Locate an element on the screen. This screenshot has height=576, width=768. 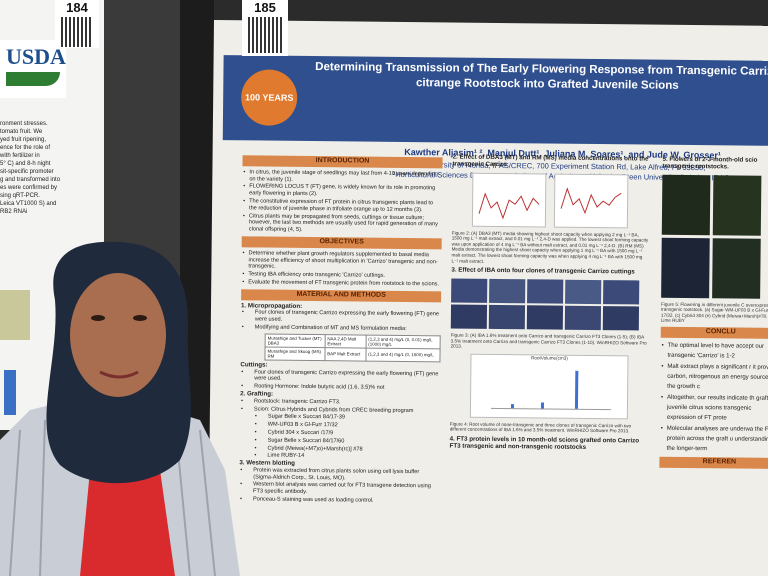
shirt is located at coordinates (127, 523).